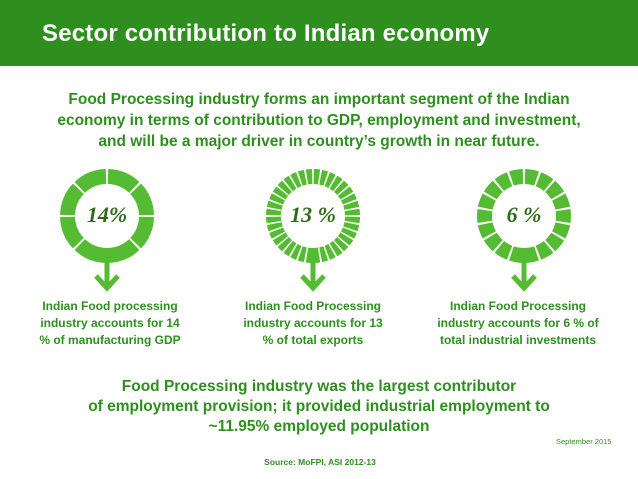 This screenshot has height=479, width=638. I want to click on source-note: Source: MoFPI, ASI 2012-13, so click(320, 462).